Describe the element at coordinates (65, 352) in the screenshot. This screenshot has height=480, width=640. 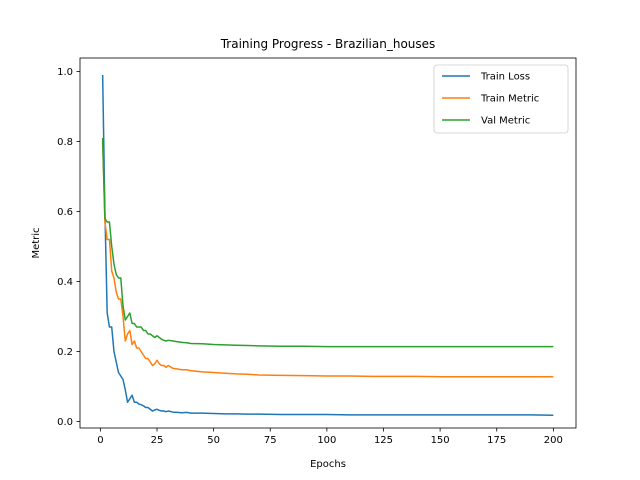
I see `y-tick-label: 0.2` at that location.